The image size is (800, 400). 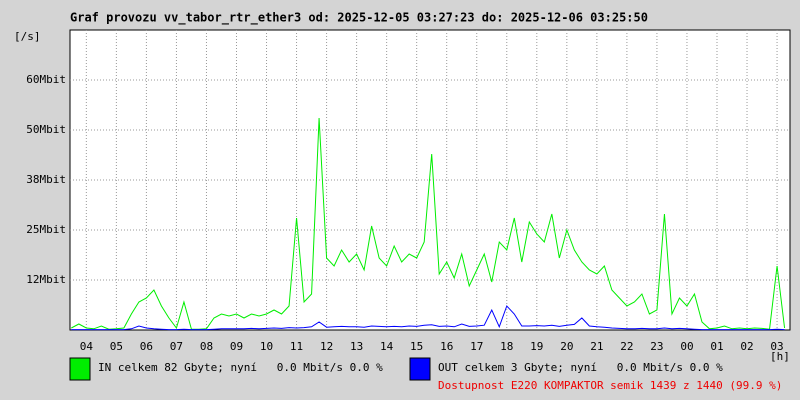 I want to click on x-tick-label: 15, so click(x=416, y=346).